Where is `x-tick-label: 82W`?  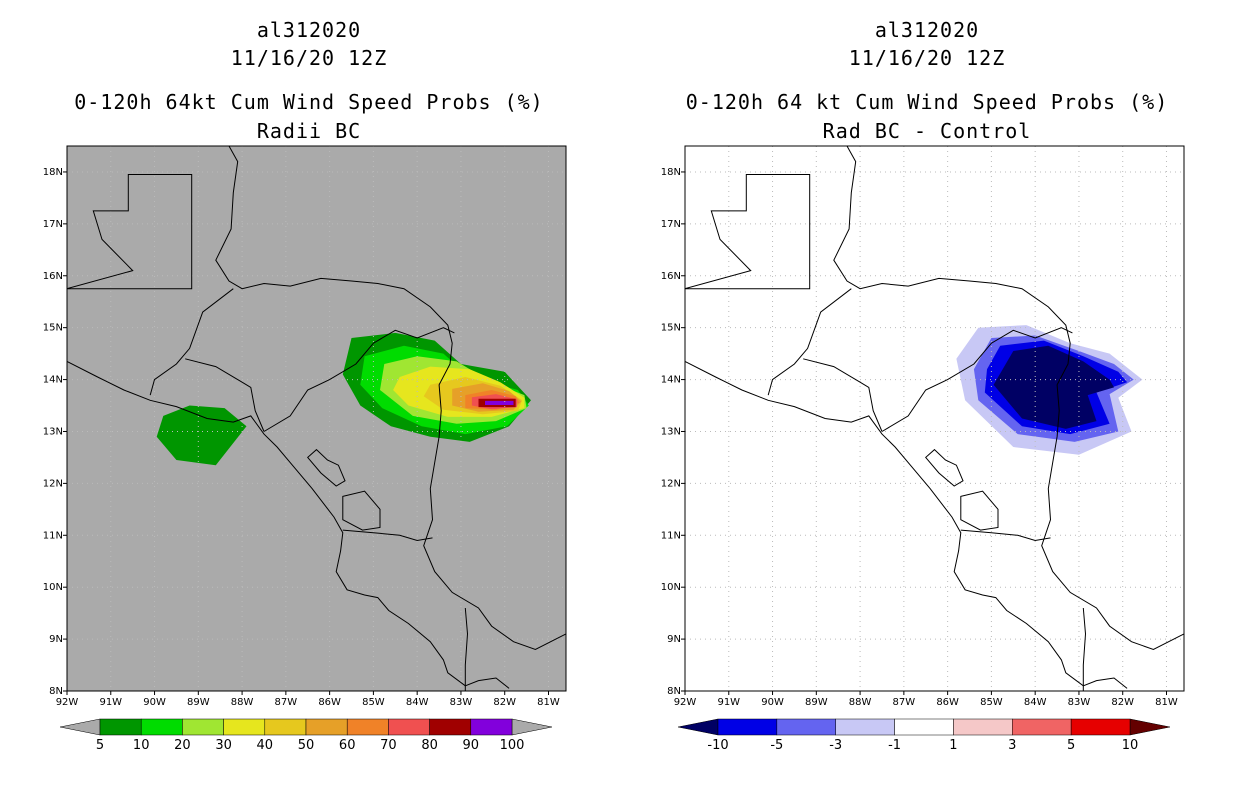 x-tick-label: 82W is located at coordinates (504, 702).